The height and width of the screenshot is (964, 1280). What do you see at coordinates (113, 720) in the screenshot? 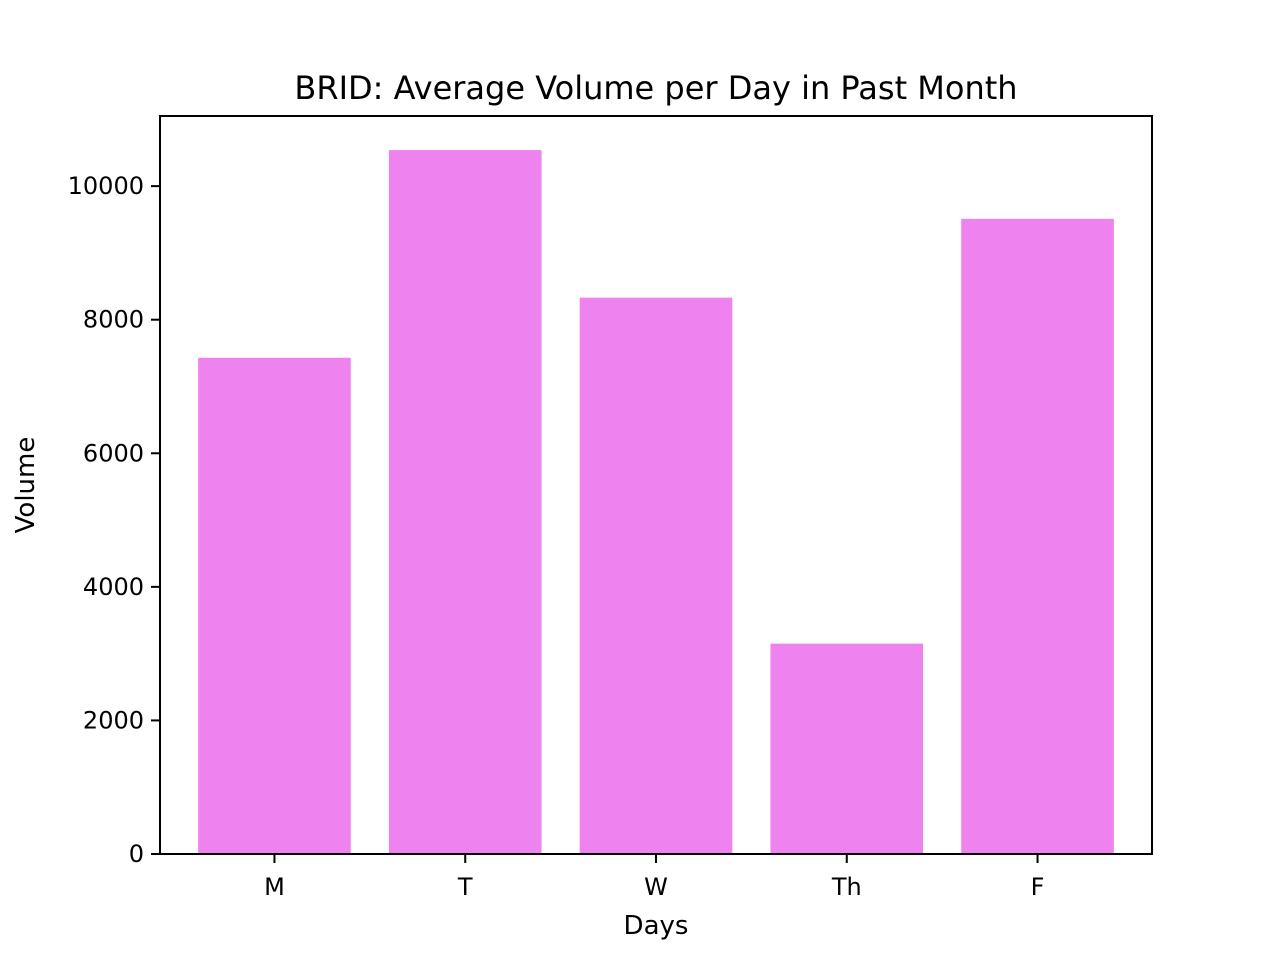
I see `y-tick-label: 2000` at bounding box center [113, 720].